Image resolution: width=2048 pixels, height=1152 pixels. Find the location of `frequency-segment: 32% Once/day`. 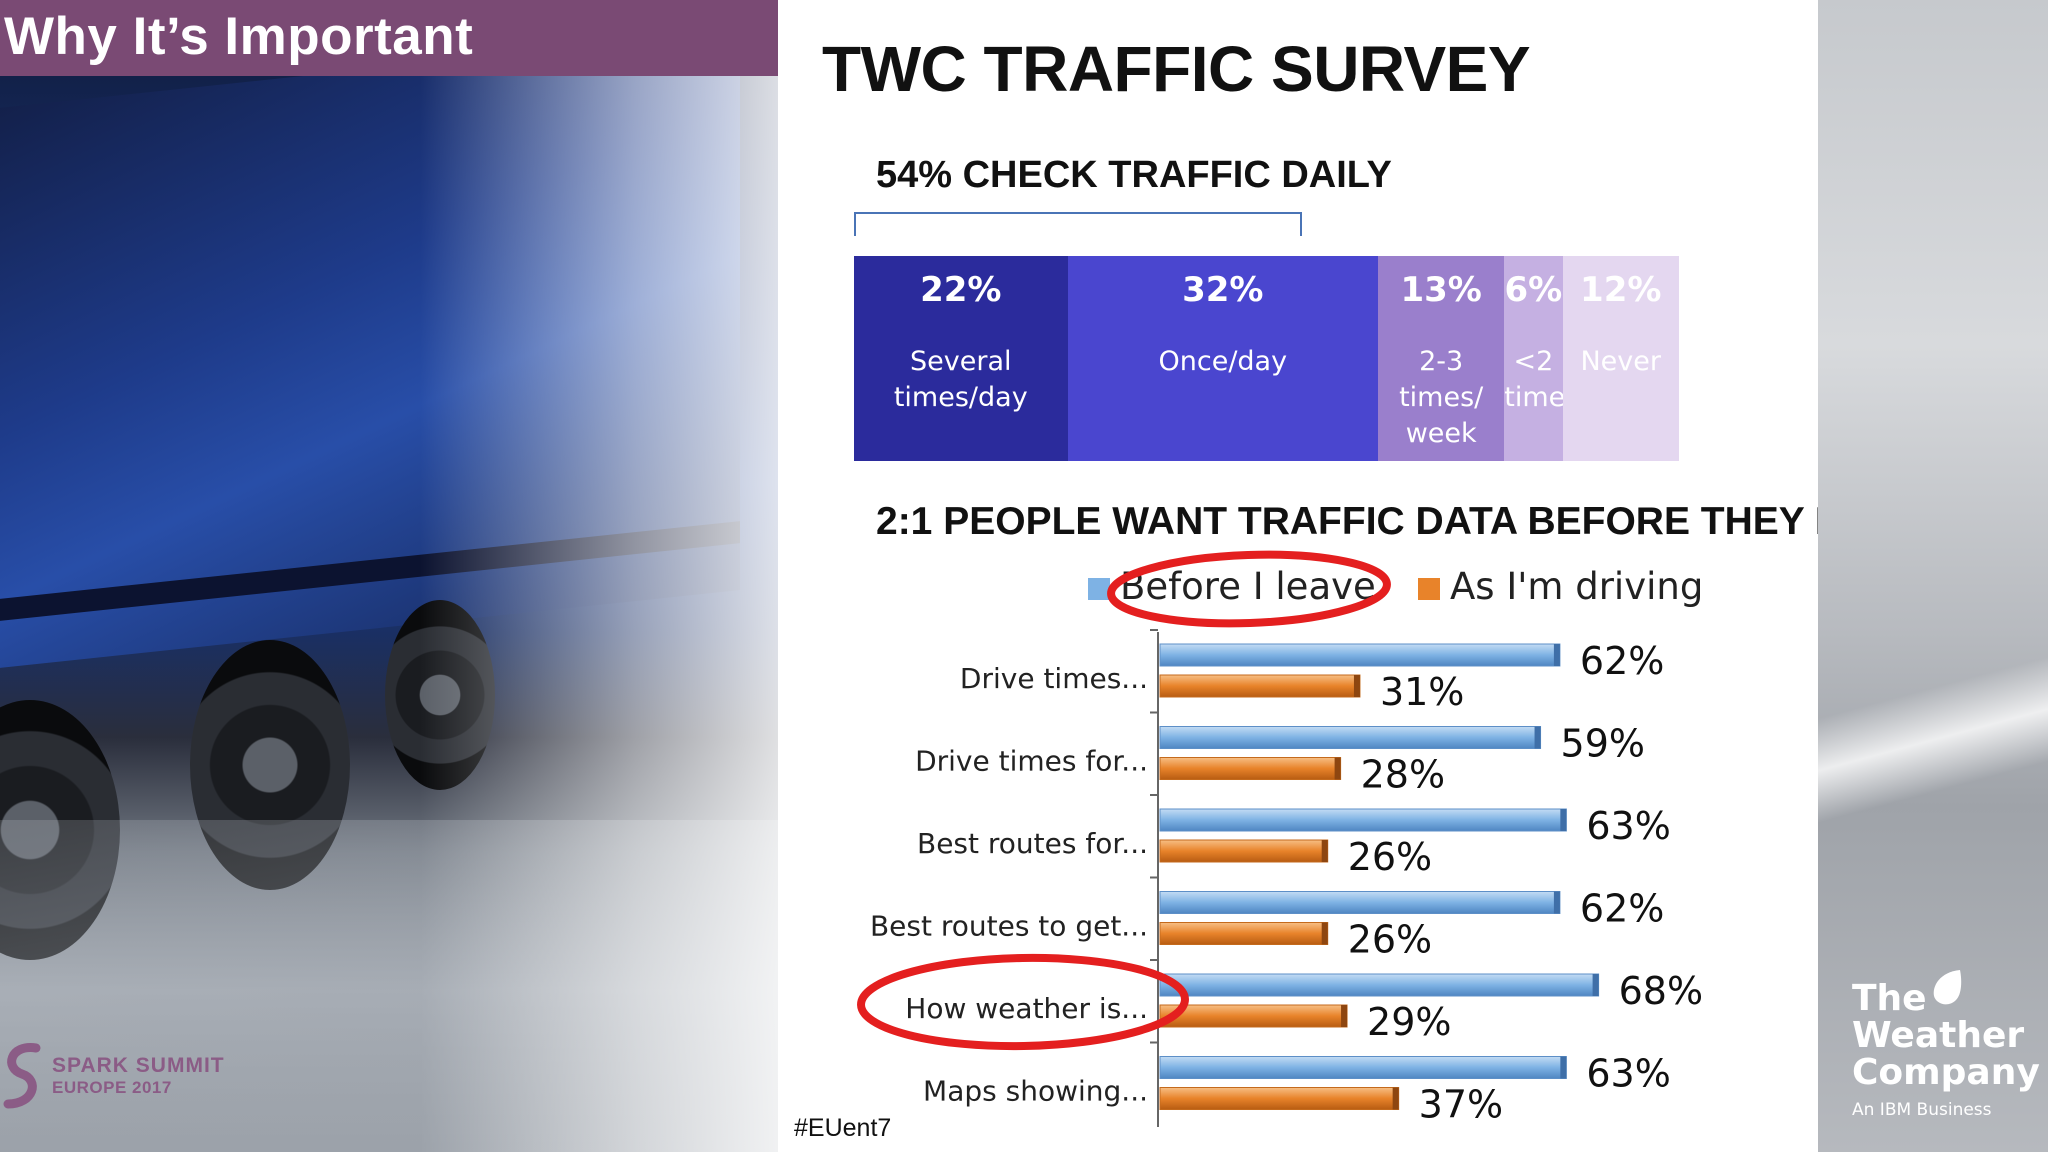

frequency-segment: 32% Once/day is located at coordinates (1223, 358).